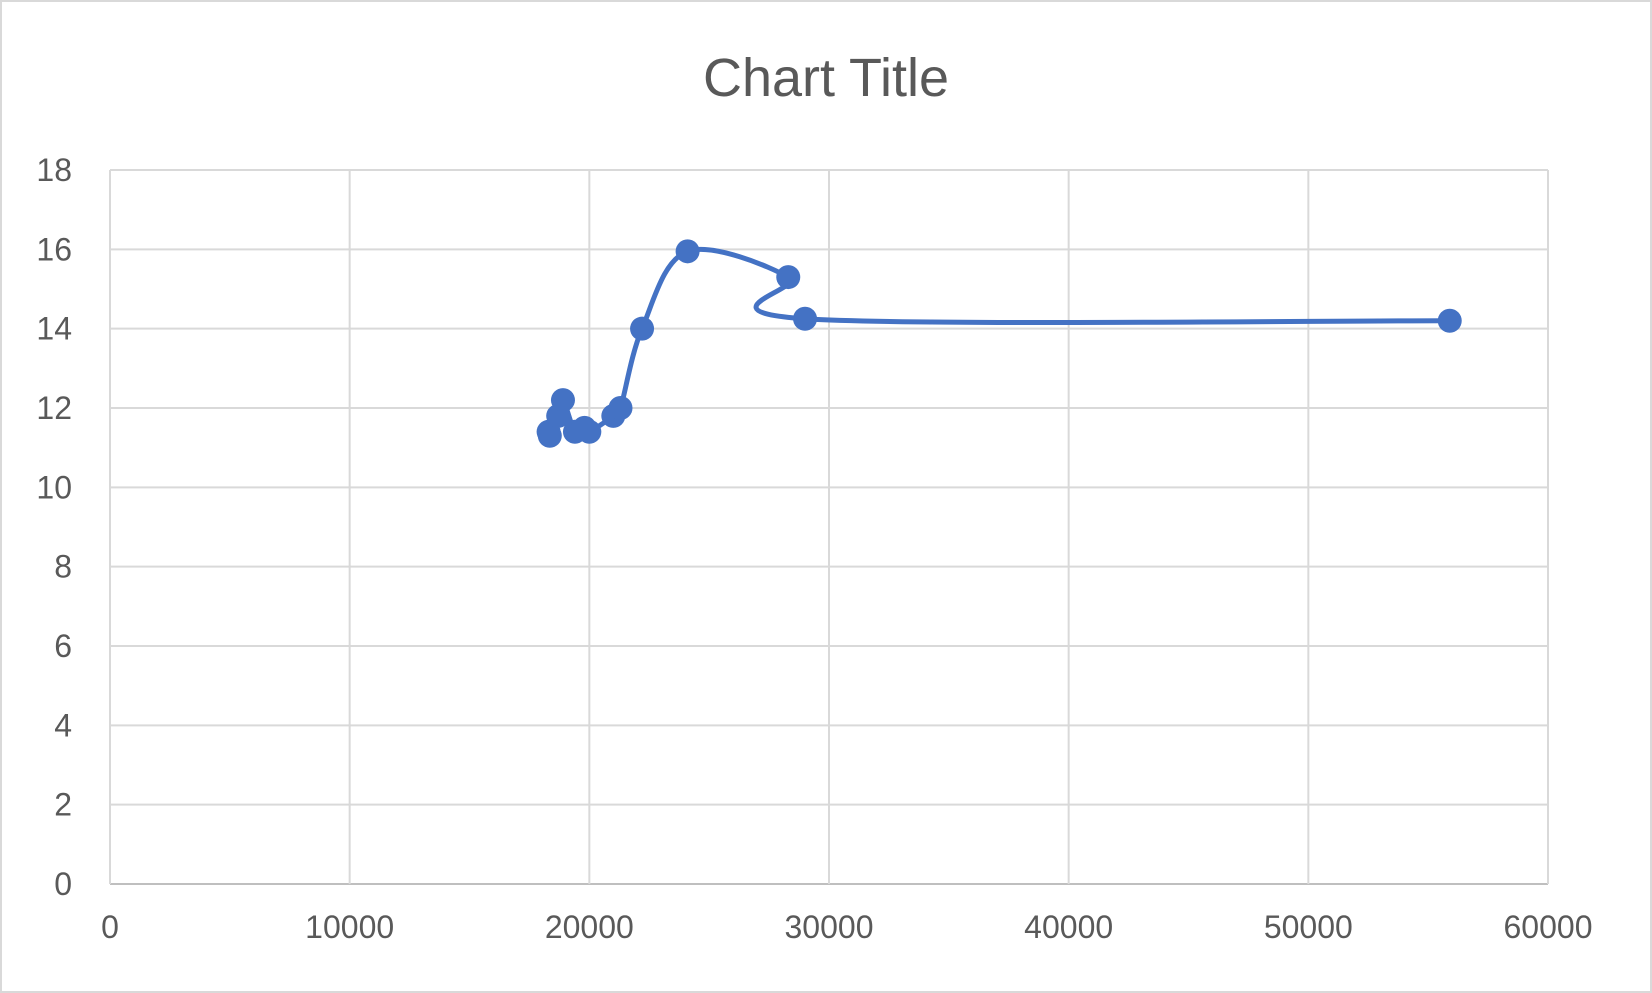  I want to click on x-tick-label: 30000, so click(829, 927).